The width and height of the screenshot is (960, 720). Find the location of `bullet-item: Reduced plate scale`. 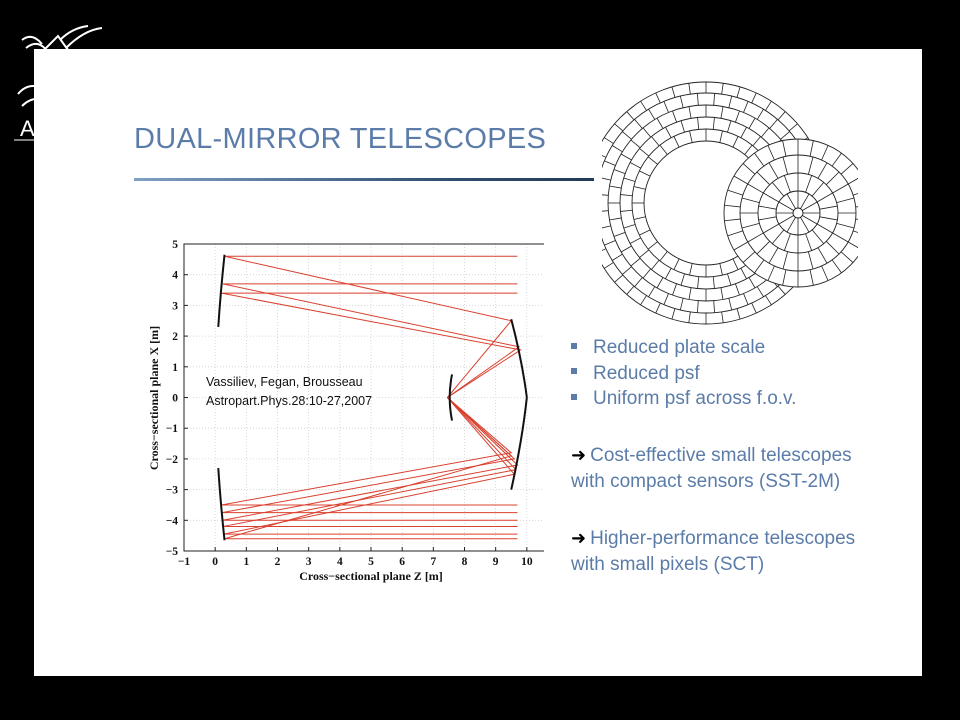

bullet-item: Reduced plate scale is located at coordinates (683, 348).